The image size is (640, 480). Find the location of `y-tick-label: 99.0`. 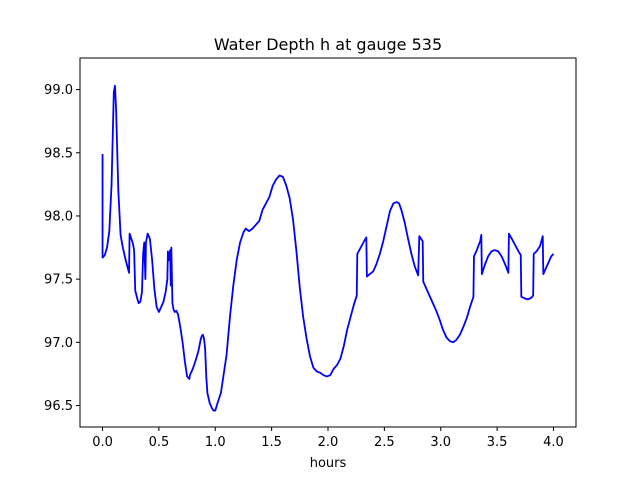

y-tick-label: 99.0 is located at coordinates (58, 90).